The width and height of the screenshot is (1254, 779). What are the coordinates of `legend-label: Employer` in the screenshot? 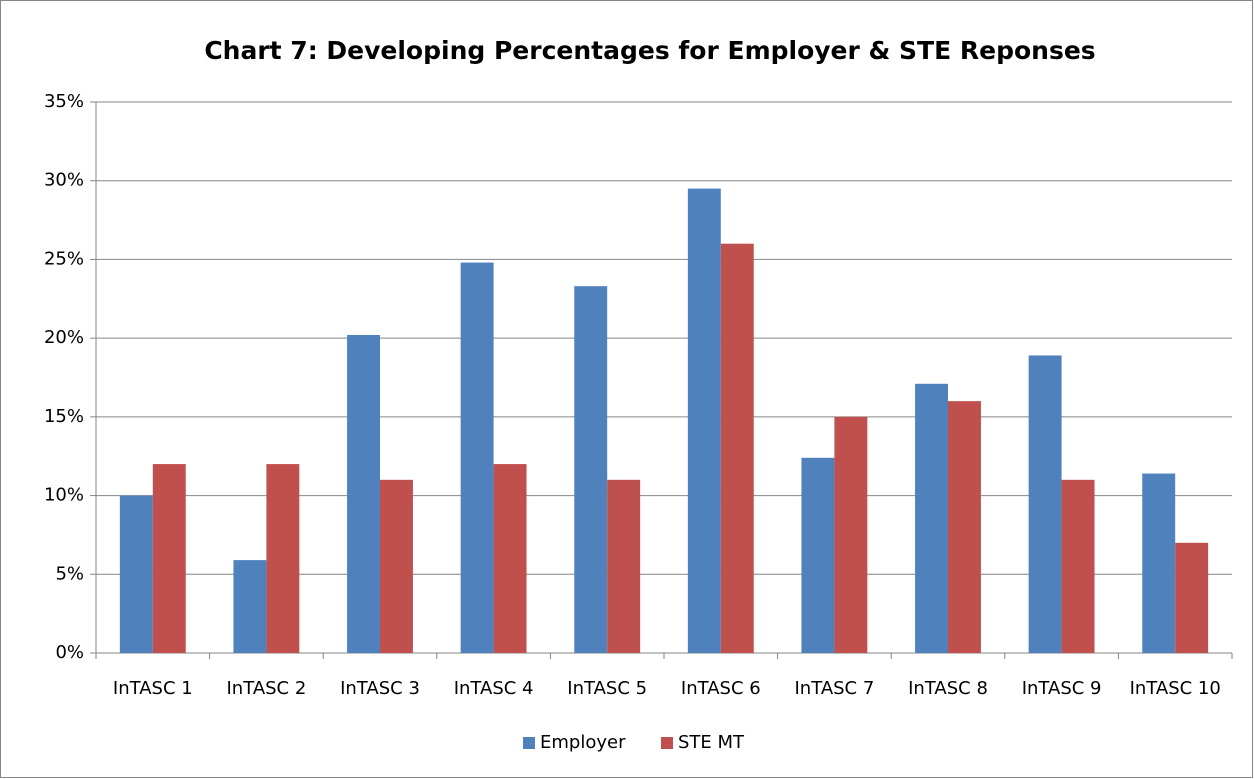 It's located at (583, 742).